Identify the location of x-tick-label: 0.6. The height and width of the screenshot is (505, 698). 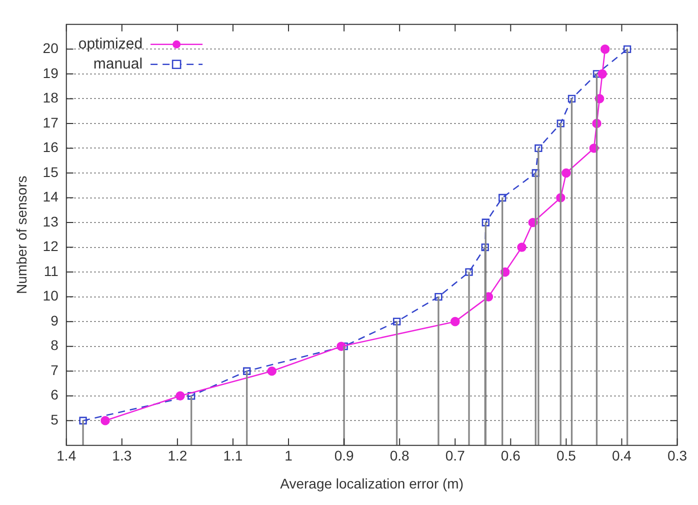
(510, 456).